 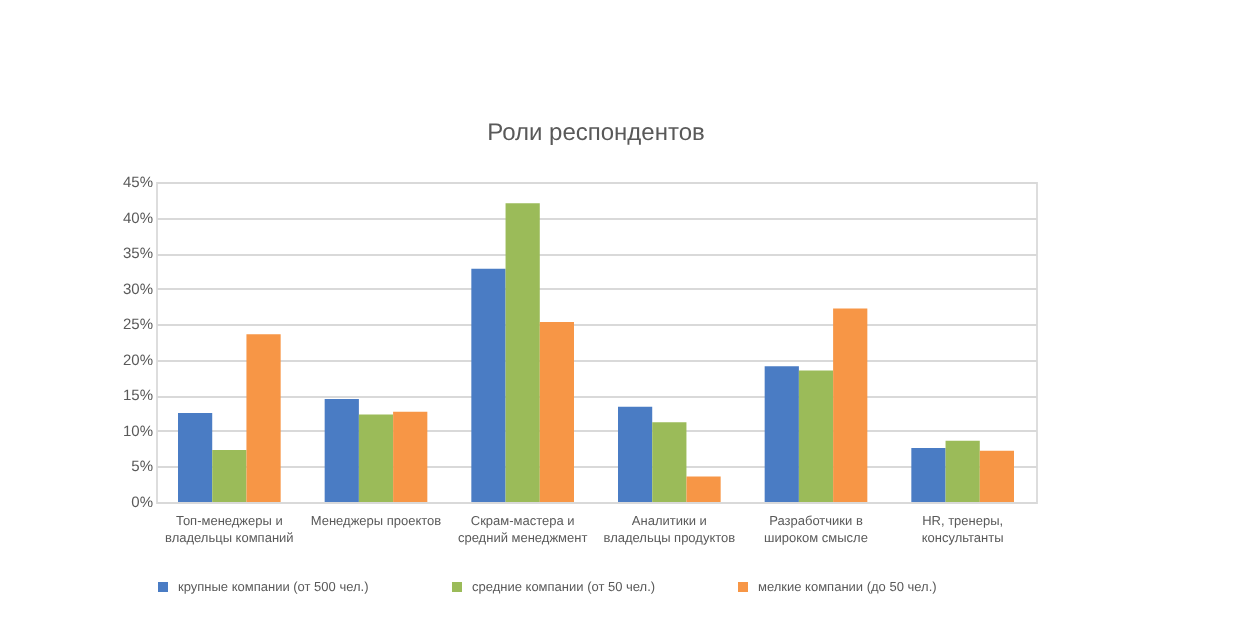 I want to click on chart-title: Роли респондентов, so click(x=596, y=132).